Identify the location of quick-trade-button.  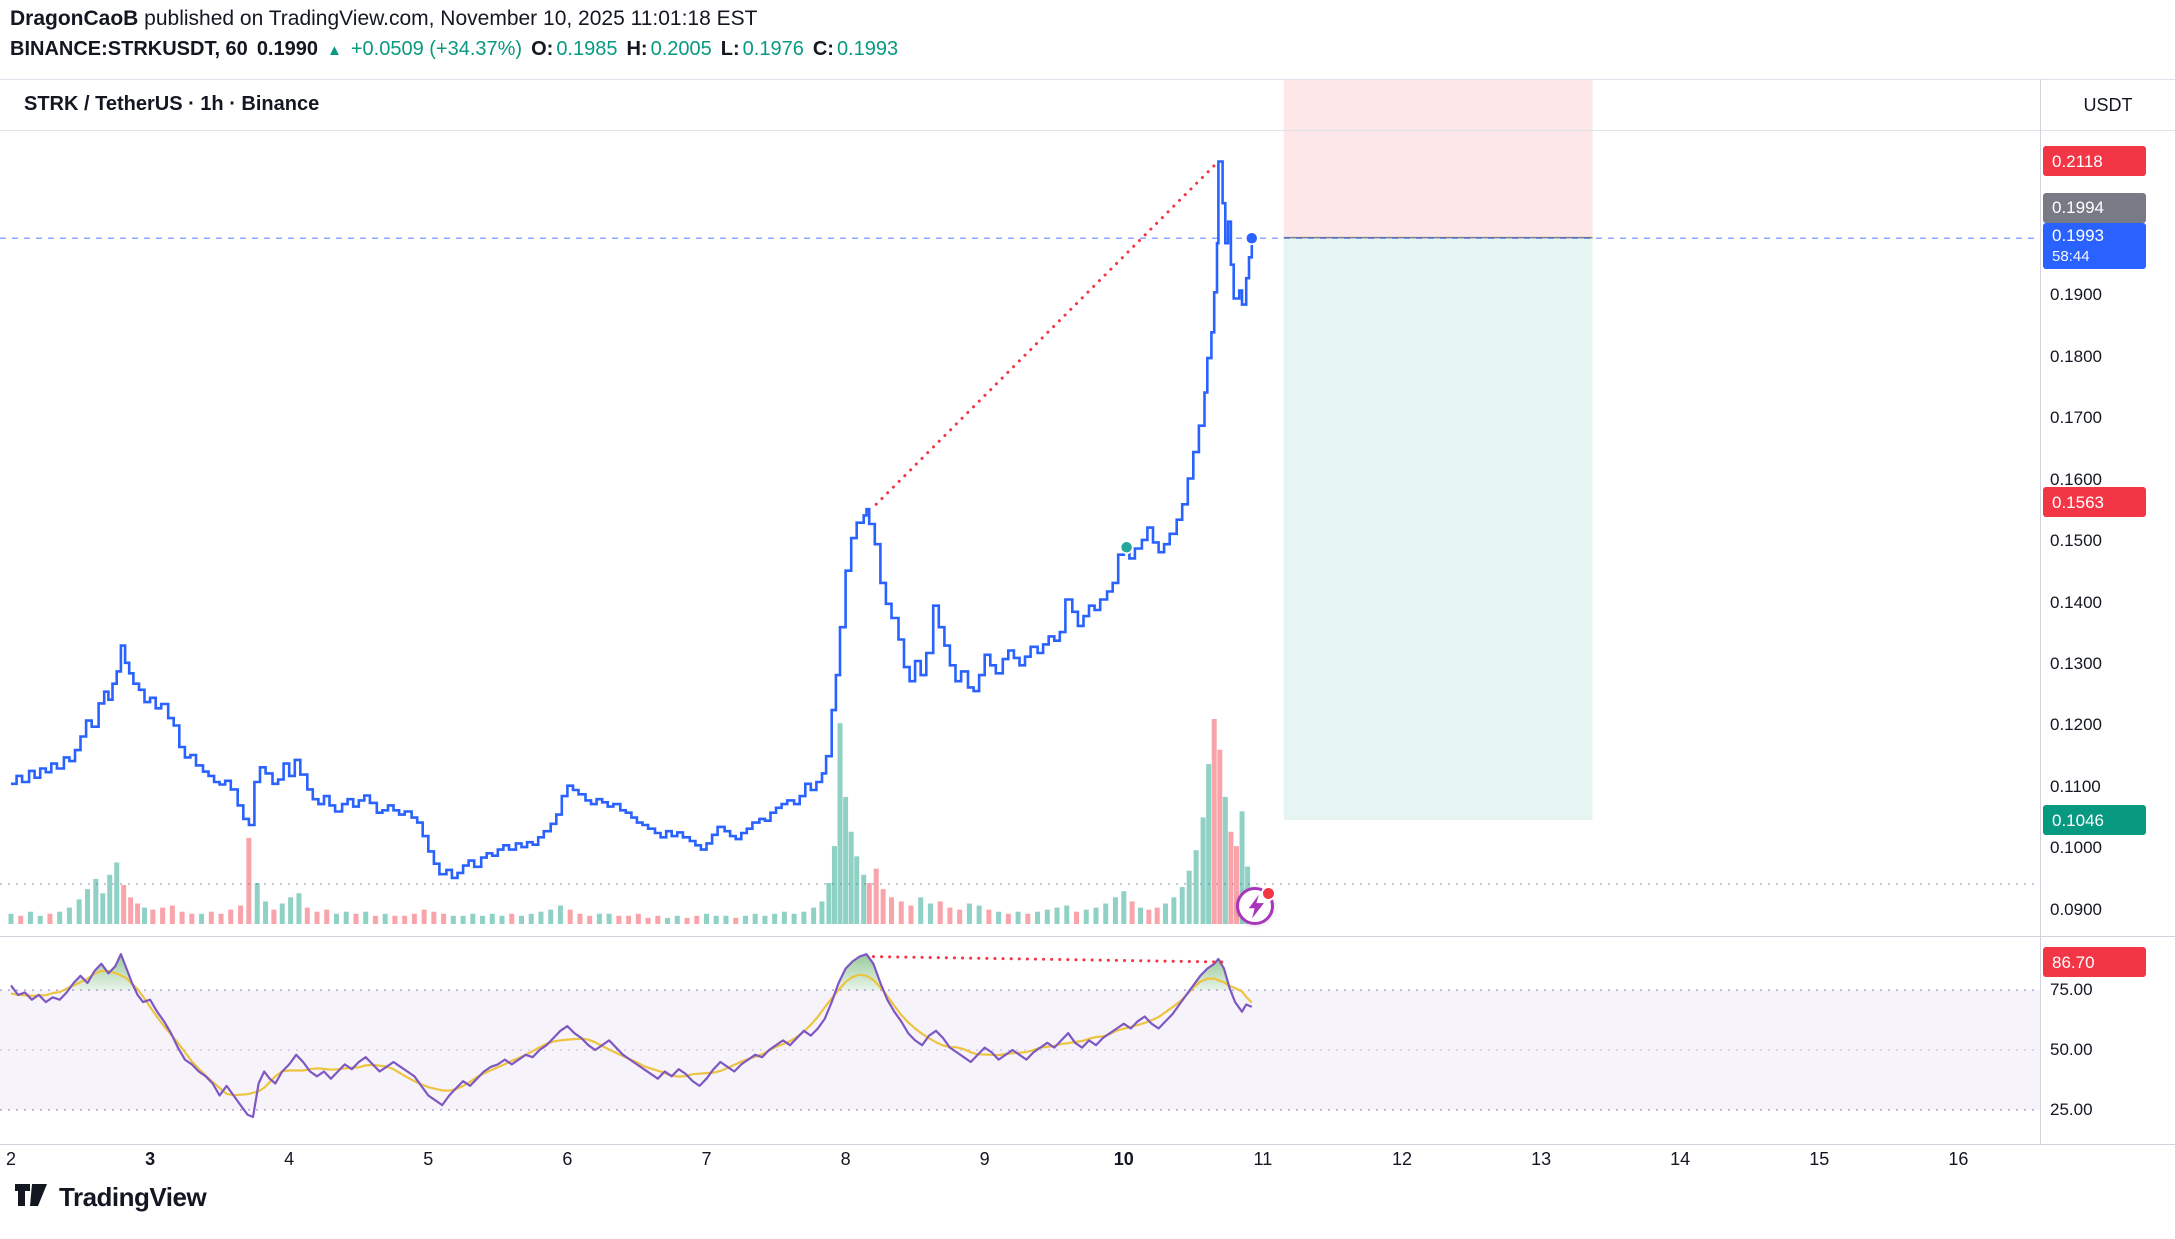
(1256, 905).